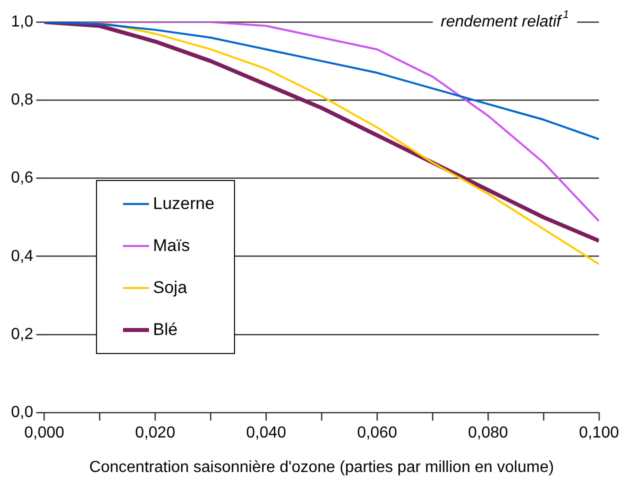 The height and width of the screenshot is (489, 630). I want to click on y-tick-label: 0,6, so click(22, 178).